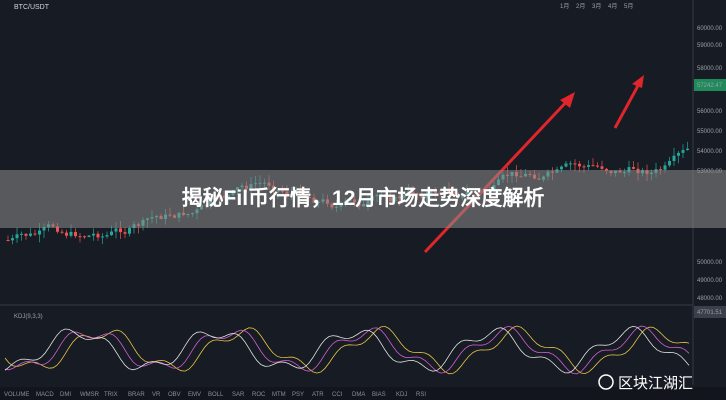 The image size is (726, 400). I want to click on tab: TRIX, so click(111, 395).